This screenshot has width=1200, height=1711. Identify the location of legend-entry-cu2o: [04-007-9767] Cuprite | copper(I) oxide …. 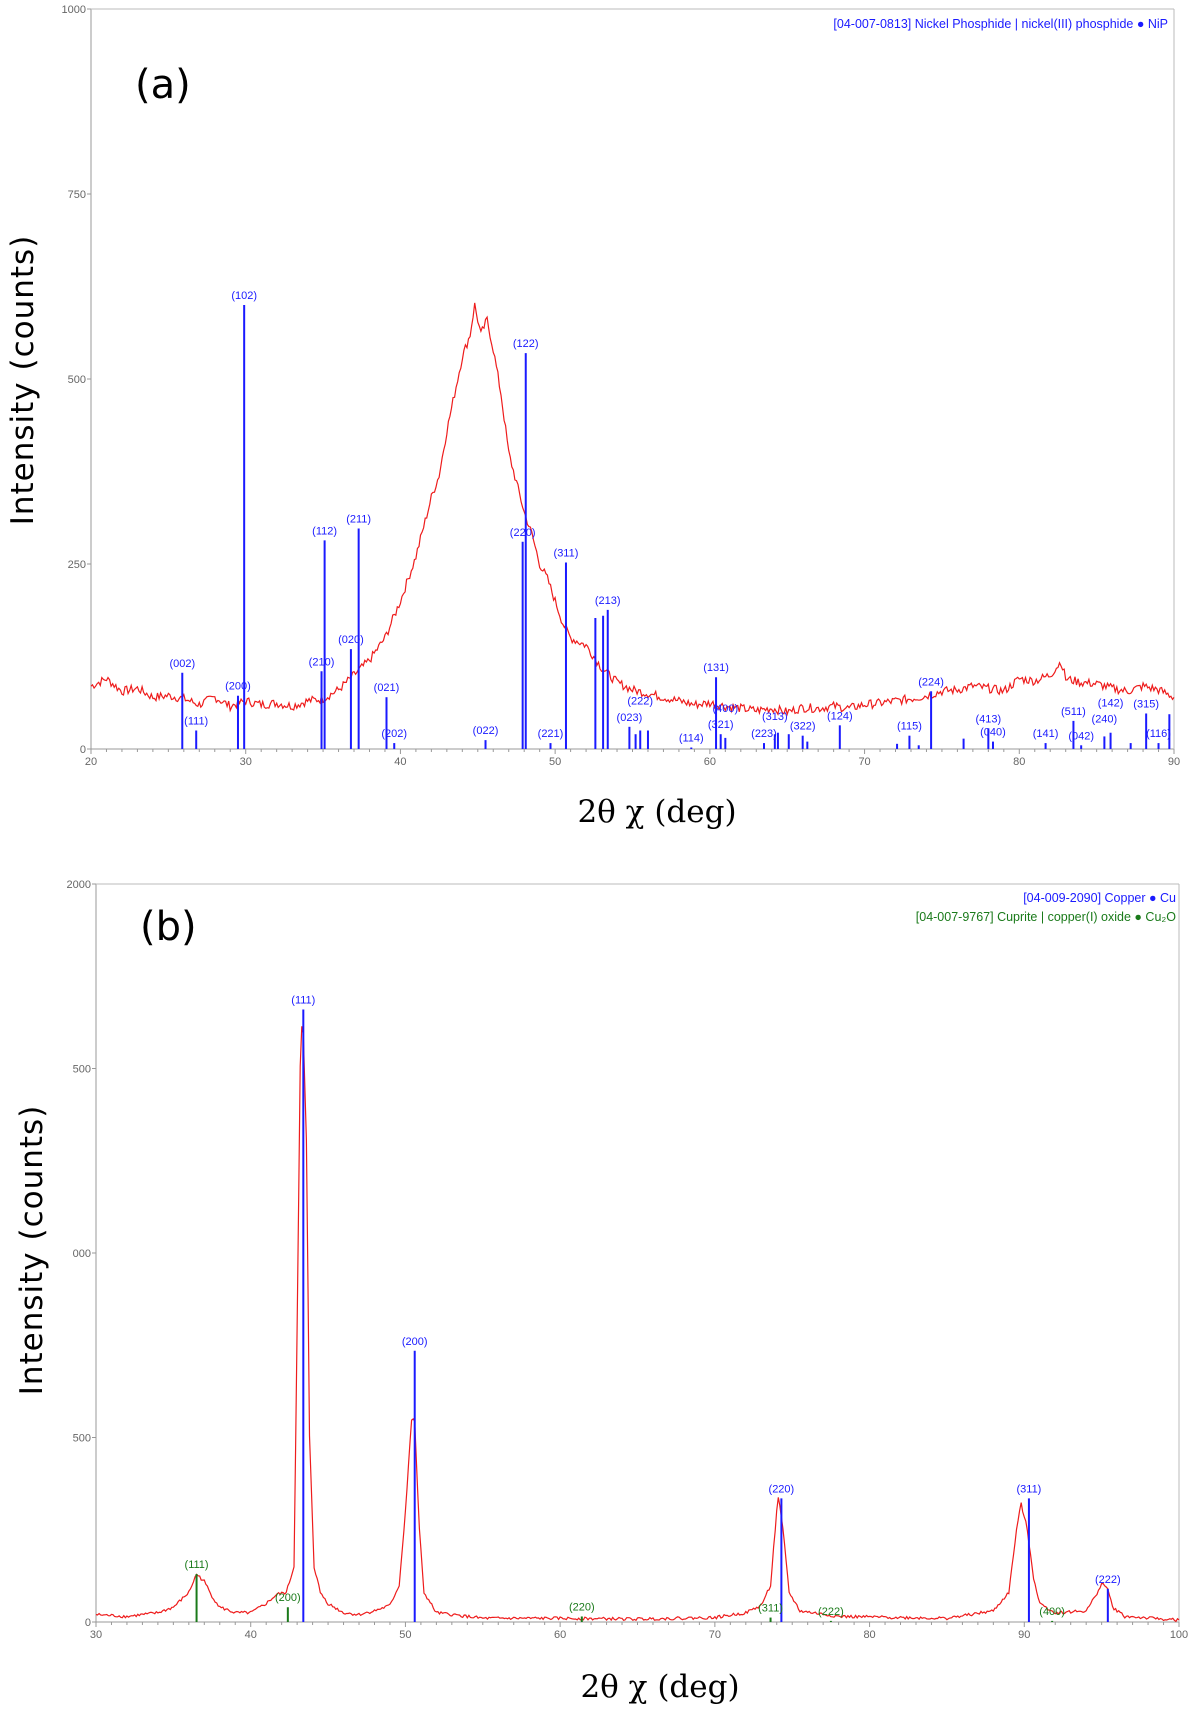
(1046, 917).